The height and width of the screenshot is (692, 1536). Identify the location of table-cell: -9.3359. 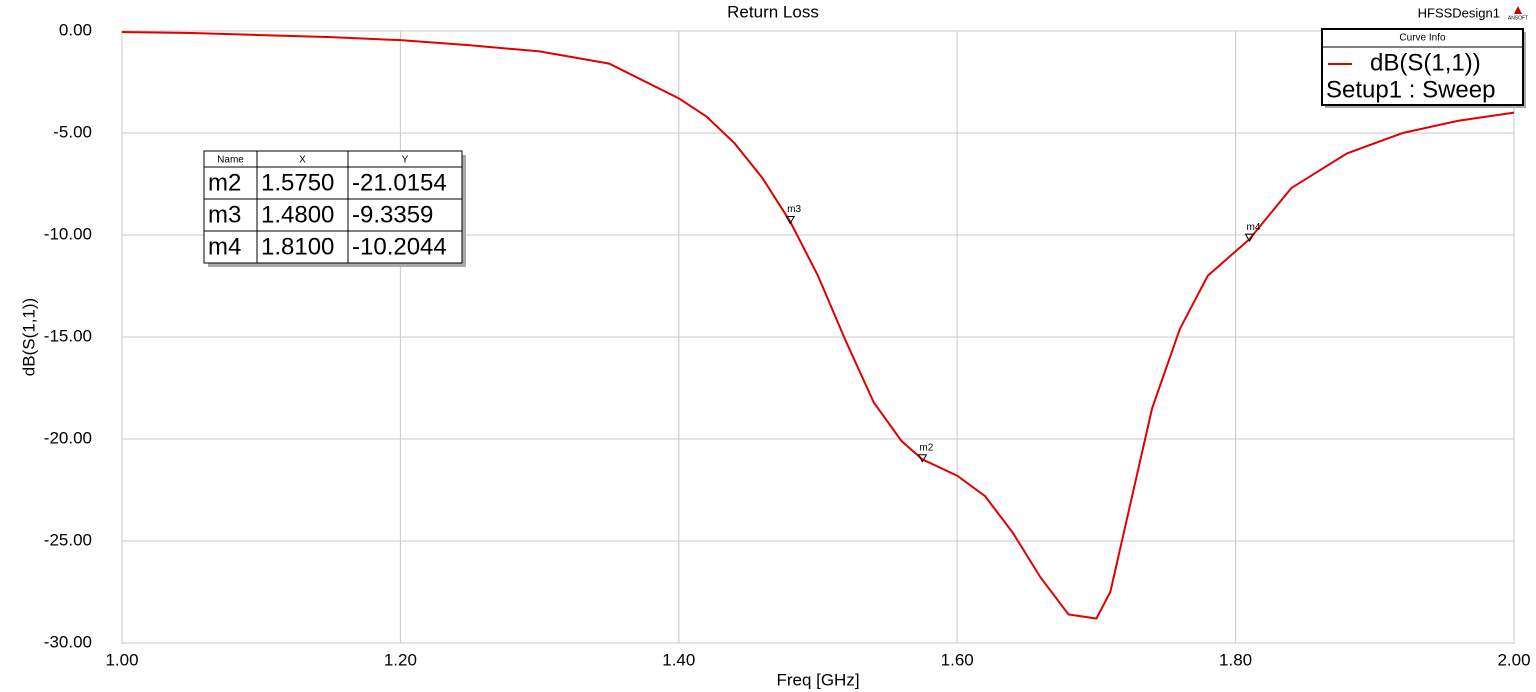
(392, 214).